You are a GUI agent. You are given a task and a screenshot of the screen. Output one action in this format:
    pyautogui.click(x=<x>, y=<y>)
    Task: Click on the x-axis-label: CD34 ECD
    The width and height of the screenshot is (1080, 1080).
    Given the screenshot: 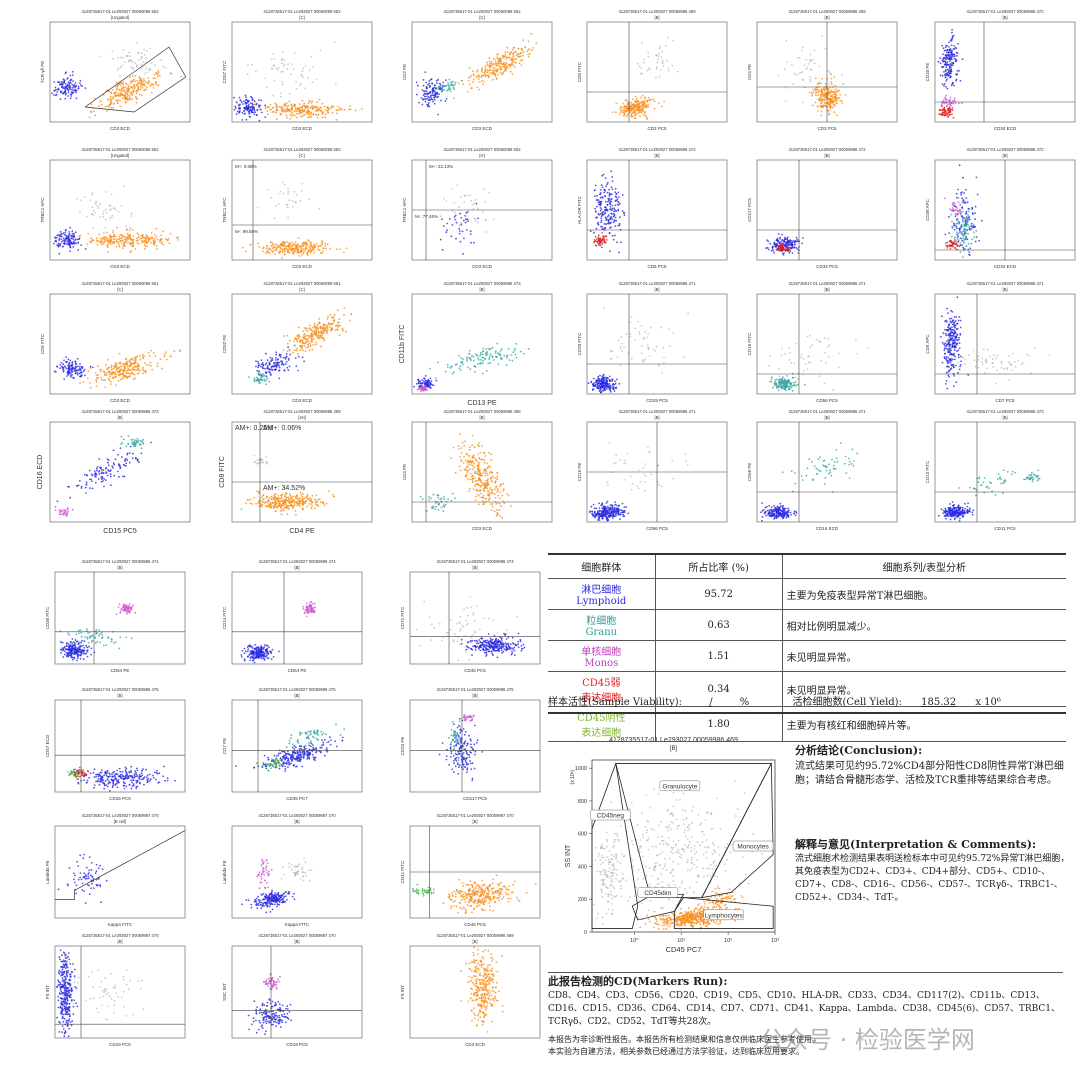 What is the action you would take?
    pyautogui.click(x=1005, y=128)
    